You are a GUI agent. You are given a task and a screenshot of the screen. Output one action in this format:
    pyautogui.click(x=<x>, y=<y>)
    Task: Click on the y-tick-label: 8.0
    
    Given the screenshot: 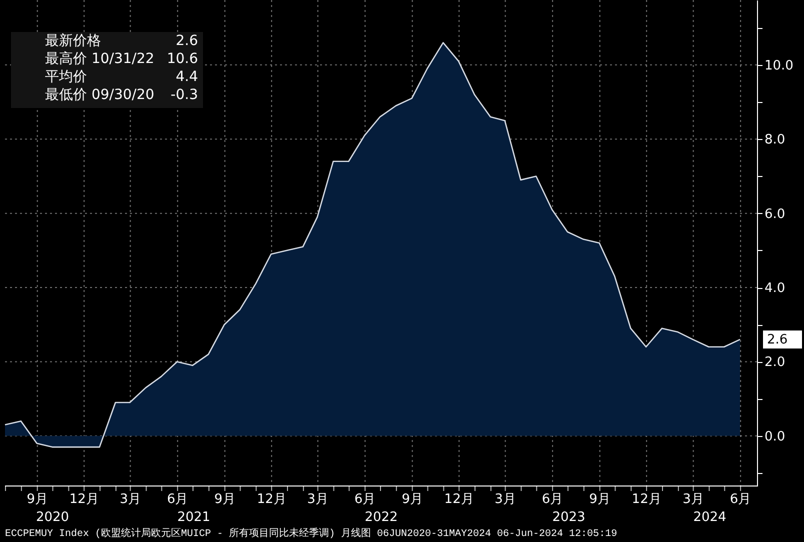 What is the action you would take?
    pyautogui.click(x=775, y=140)
    